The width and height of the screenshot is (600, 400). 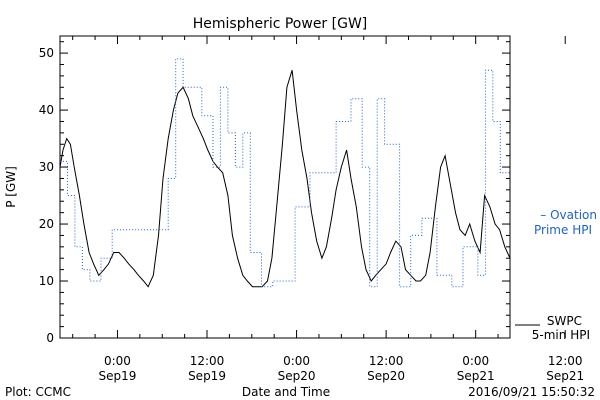 What do you see at coordinates (531, 392) in the screenshot?
I see `footer-right: 2016/09/21 15:50:32` at bounding box center [531, 392].